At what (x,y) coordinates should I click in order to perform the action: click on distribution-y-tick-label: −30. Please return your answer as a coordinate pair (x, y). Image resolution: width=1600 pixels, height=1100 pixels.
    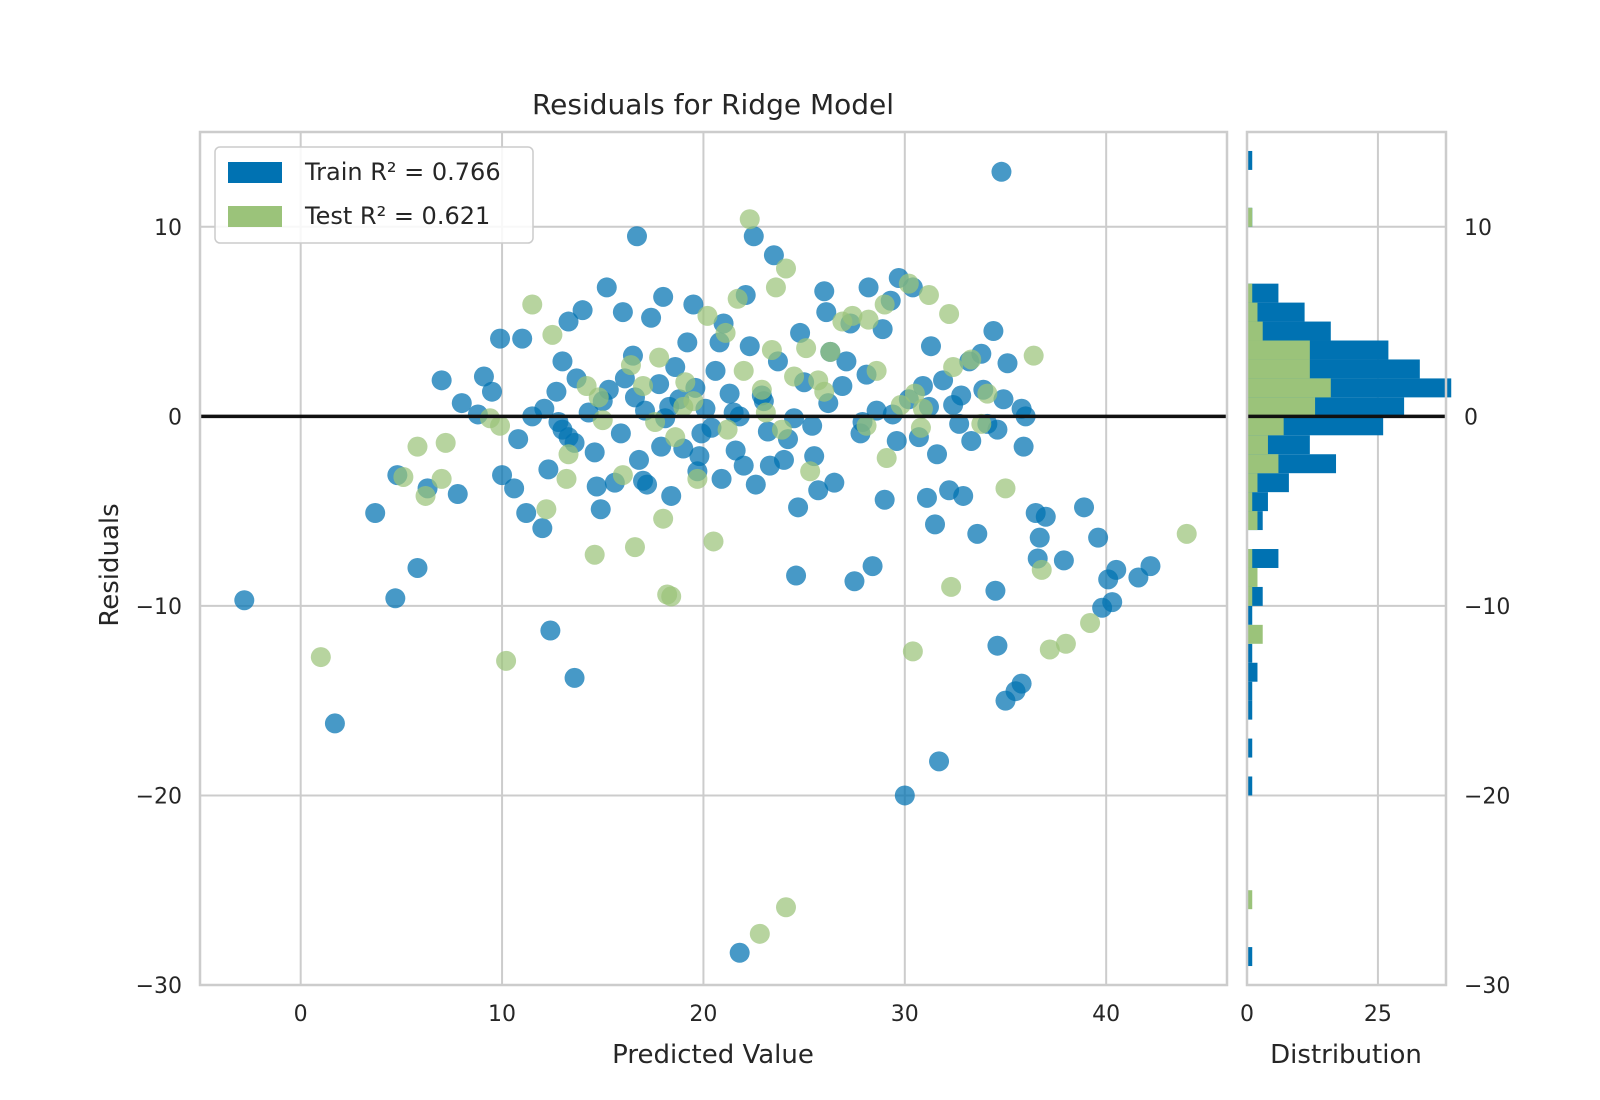
    Looking at the image, I should click on (1487, 986).